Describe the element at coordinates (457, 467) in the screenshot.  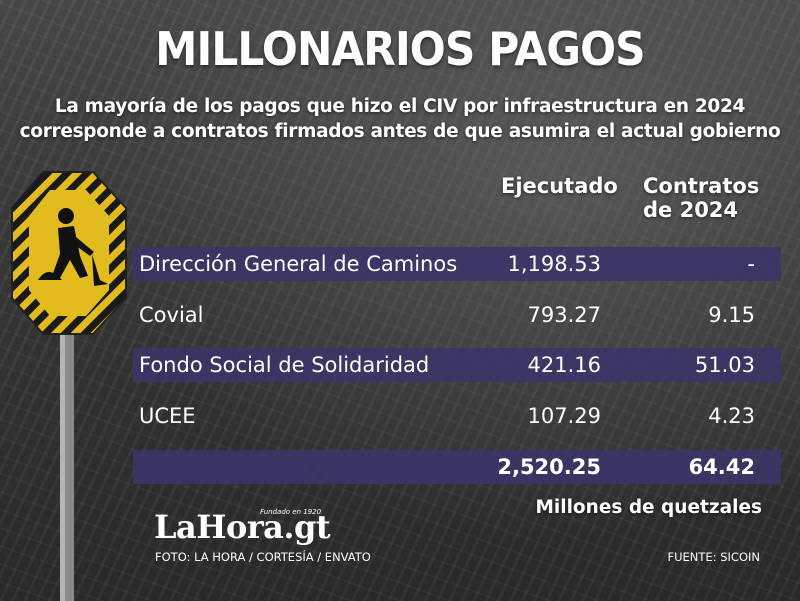
I see `total-row: 2,520.25 64.42` at that location.